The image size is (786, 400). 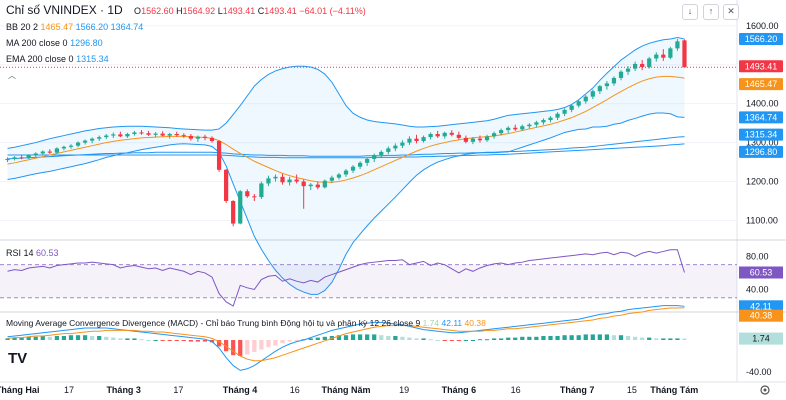 What do you see at coordinates (761, 134) in the screenshot?
I see `ema-badge: 1315.34` at bounding box center [761, 134].